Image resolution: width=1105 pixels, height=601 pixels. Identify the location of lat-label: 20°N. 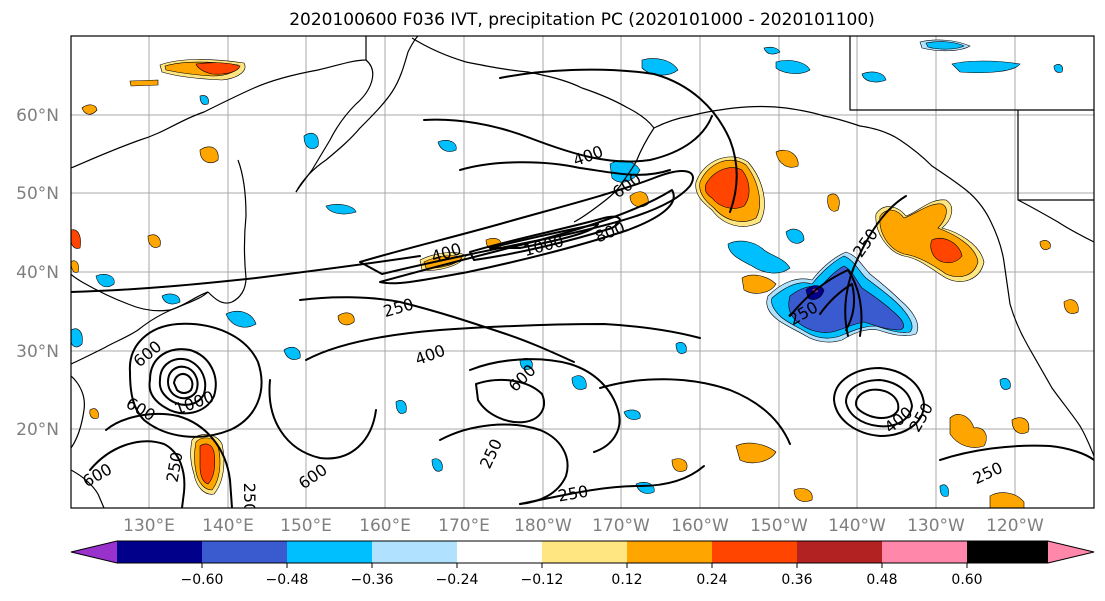
(37, 430).